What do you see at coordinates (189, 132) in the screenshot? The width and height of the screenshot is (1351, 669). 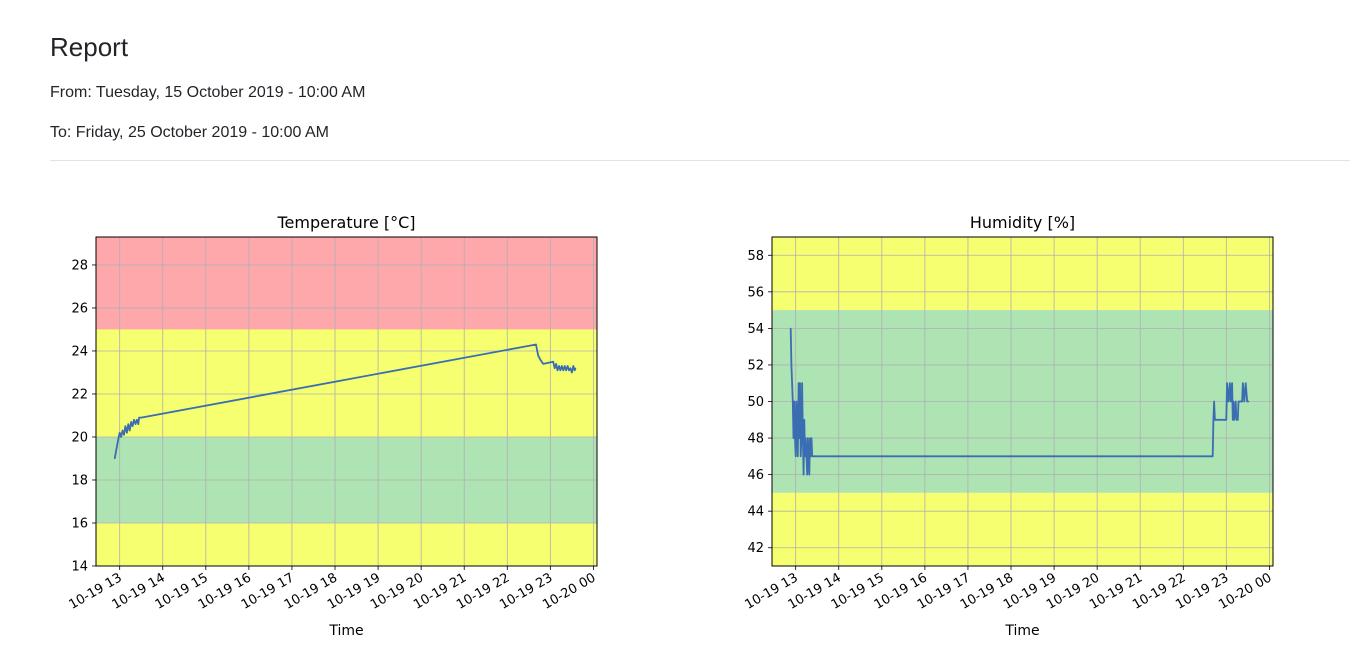 I see `report-to-date: To: Friday, 25 October 2019 - 10:00 AM` at bounding box center [189, 132].